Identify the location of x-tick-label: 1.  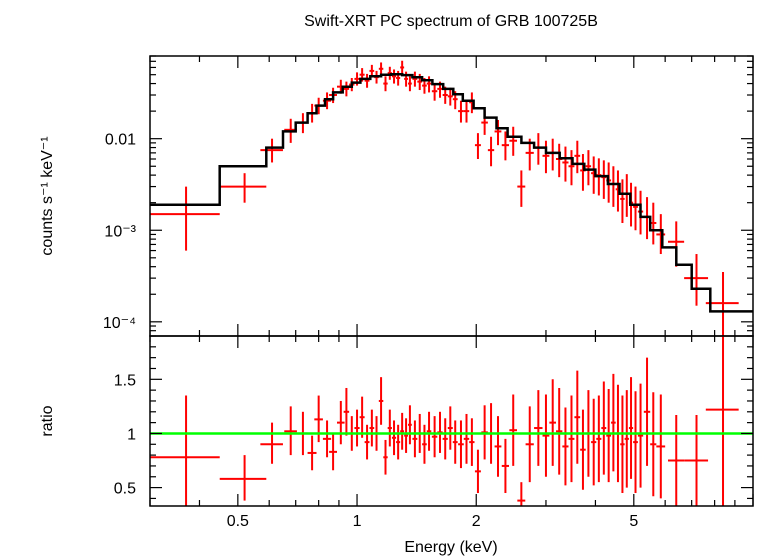
(357, 521).